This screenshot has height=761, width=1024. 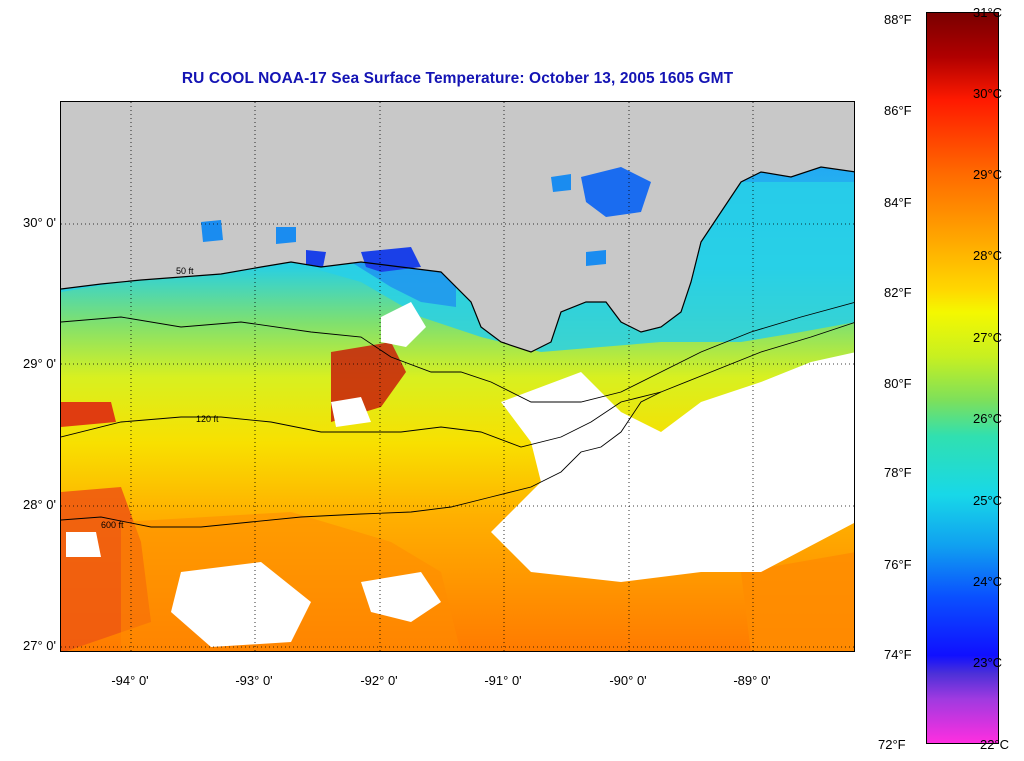 What do you see at coordinates (988, 255) in the screenshot?
I see `colorbar-c-28: 28°C` at bounding box center [988, 255].